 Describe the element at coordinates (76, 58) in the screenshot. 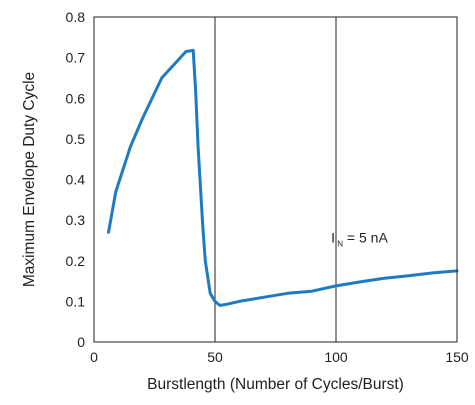

I see `y-tick-label: 0.7` at that location.